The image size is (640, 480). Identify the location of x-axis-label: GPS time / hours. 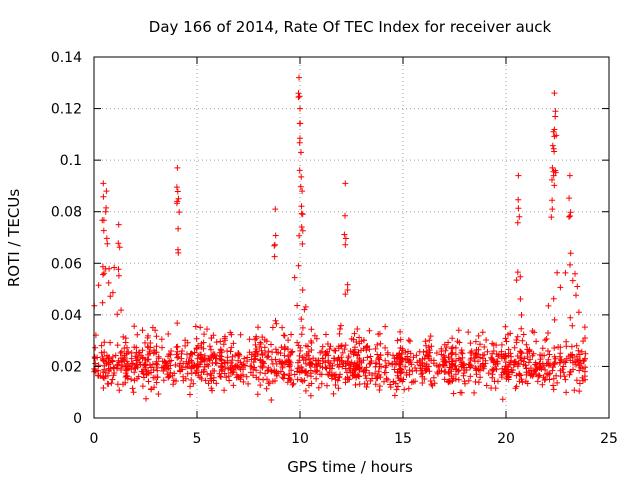
(350, 467).